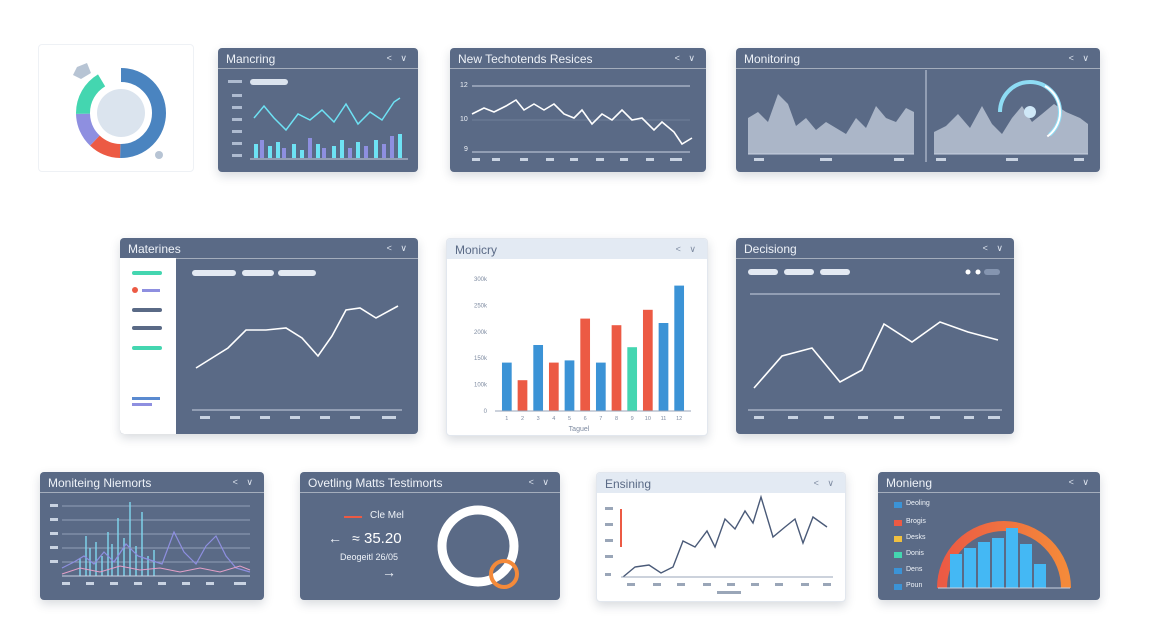 The width and height of the screenshot is (1152, 640). Describe the element at coordinates (328, 146) in the screenshot. I see `bar-group` at that location.